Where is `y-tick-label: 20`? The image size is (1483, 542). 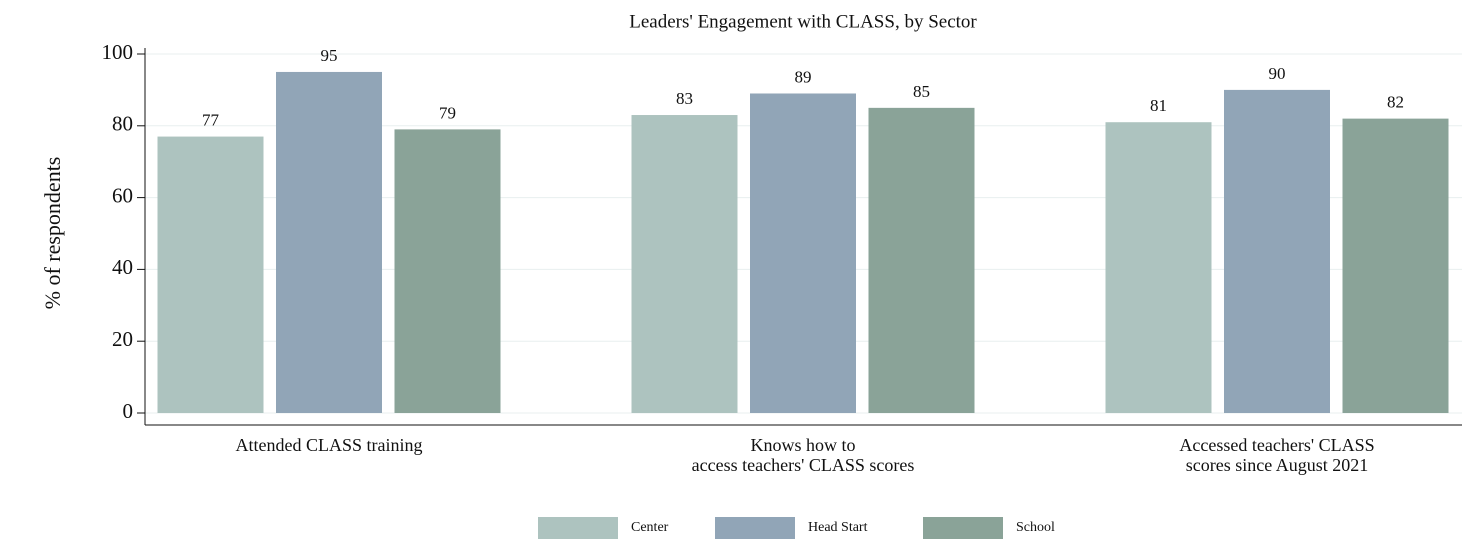
y-tick-label: 20 is located at coordinates (122, 339).